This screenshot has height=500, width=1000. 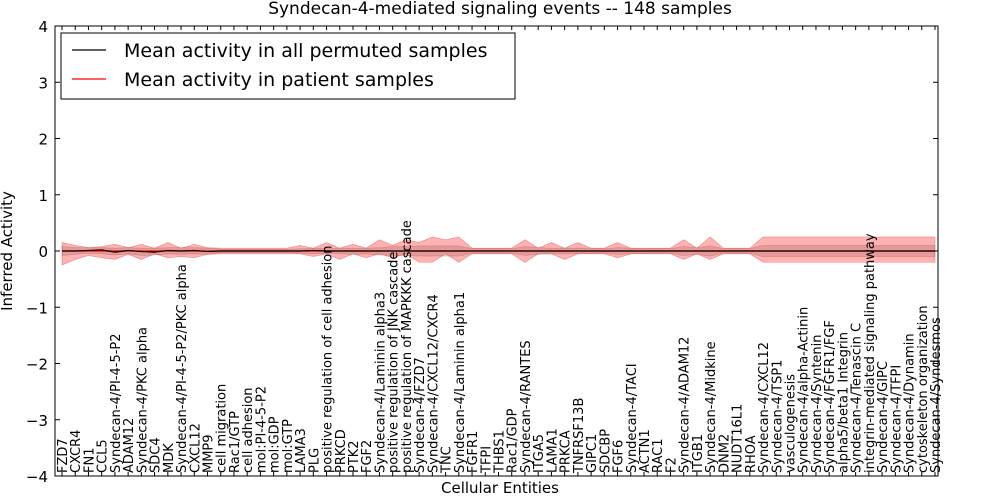 I want to click on y-tick-label: 1, so click(x=43, y=196).